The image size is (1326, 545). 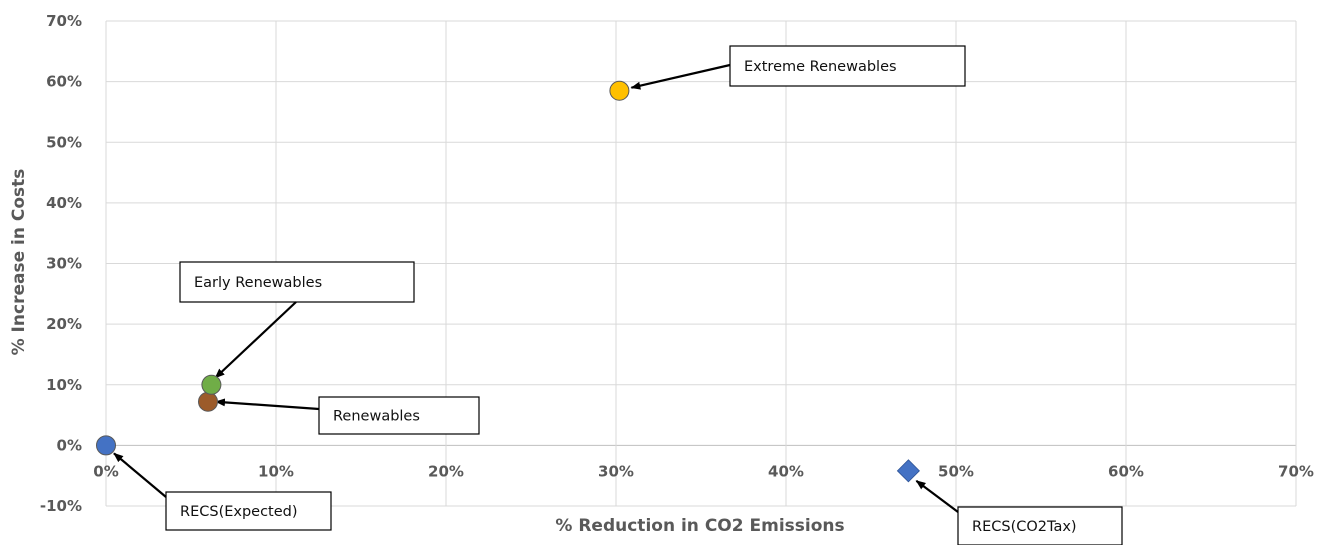 I want to click on x-tick-label: 0%, so click(x=105, y=471).